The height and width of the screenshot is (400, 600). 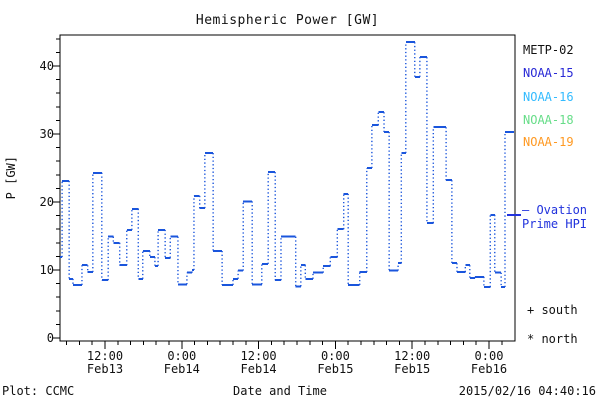 What do you see at coordinates (552, 310) in the screenshot?
I see `south-marker-label: + south` at bounding box center [552, 310].